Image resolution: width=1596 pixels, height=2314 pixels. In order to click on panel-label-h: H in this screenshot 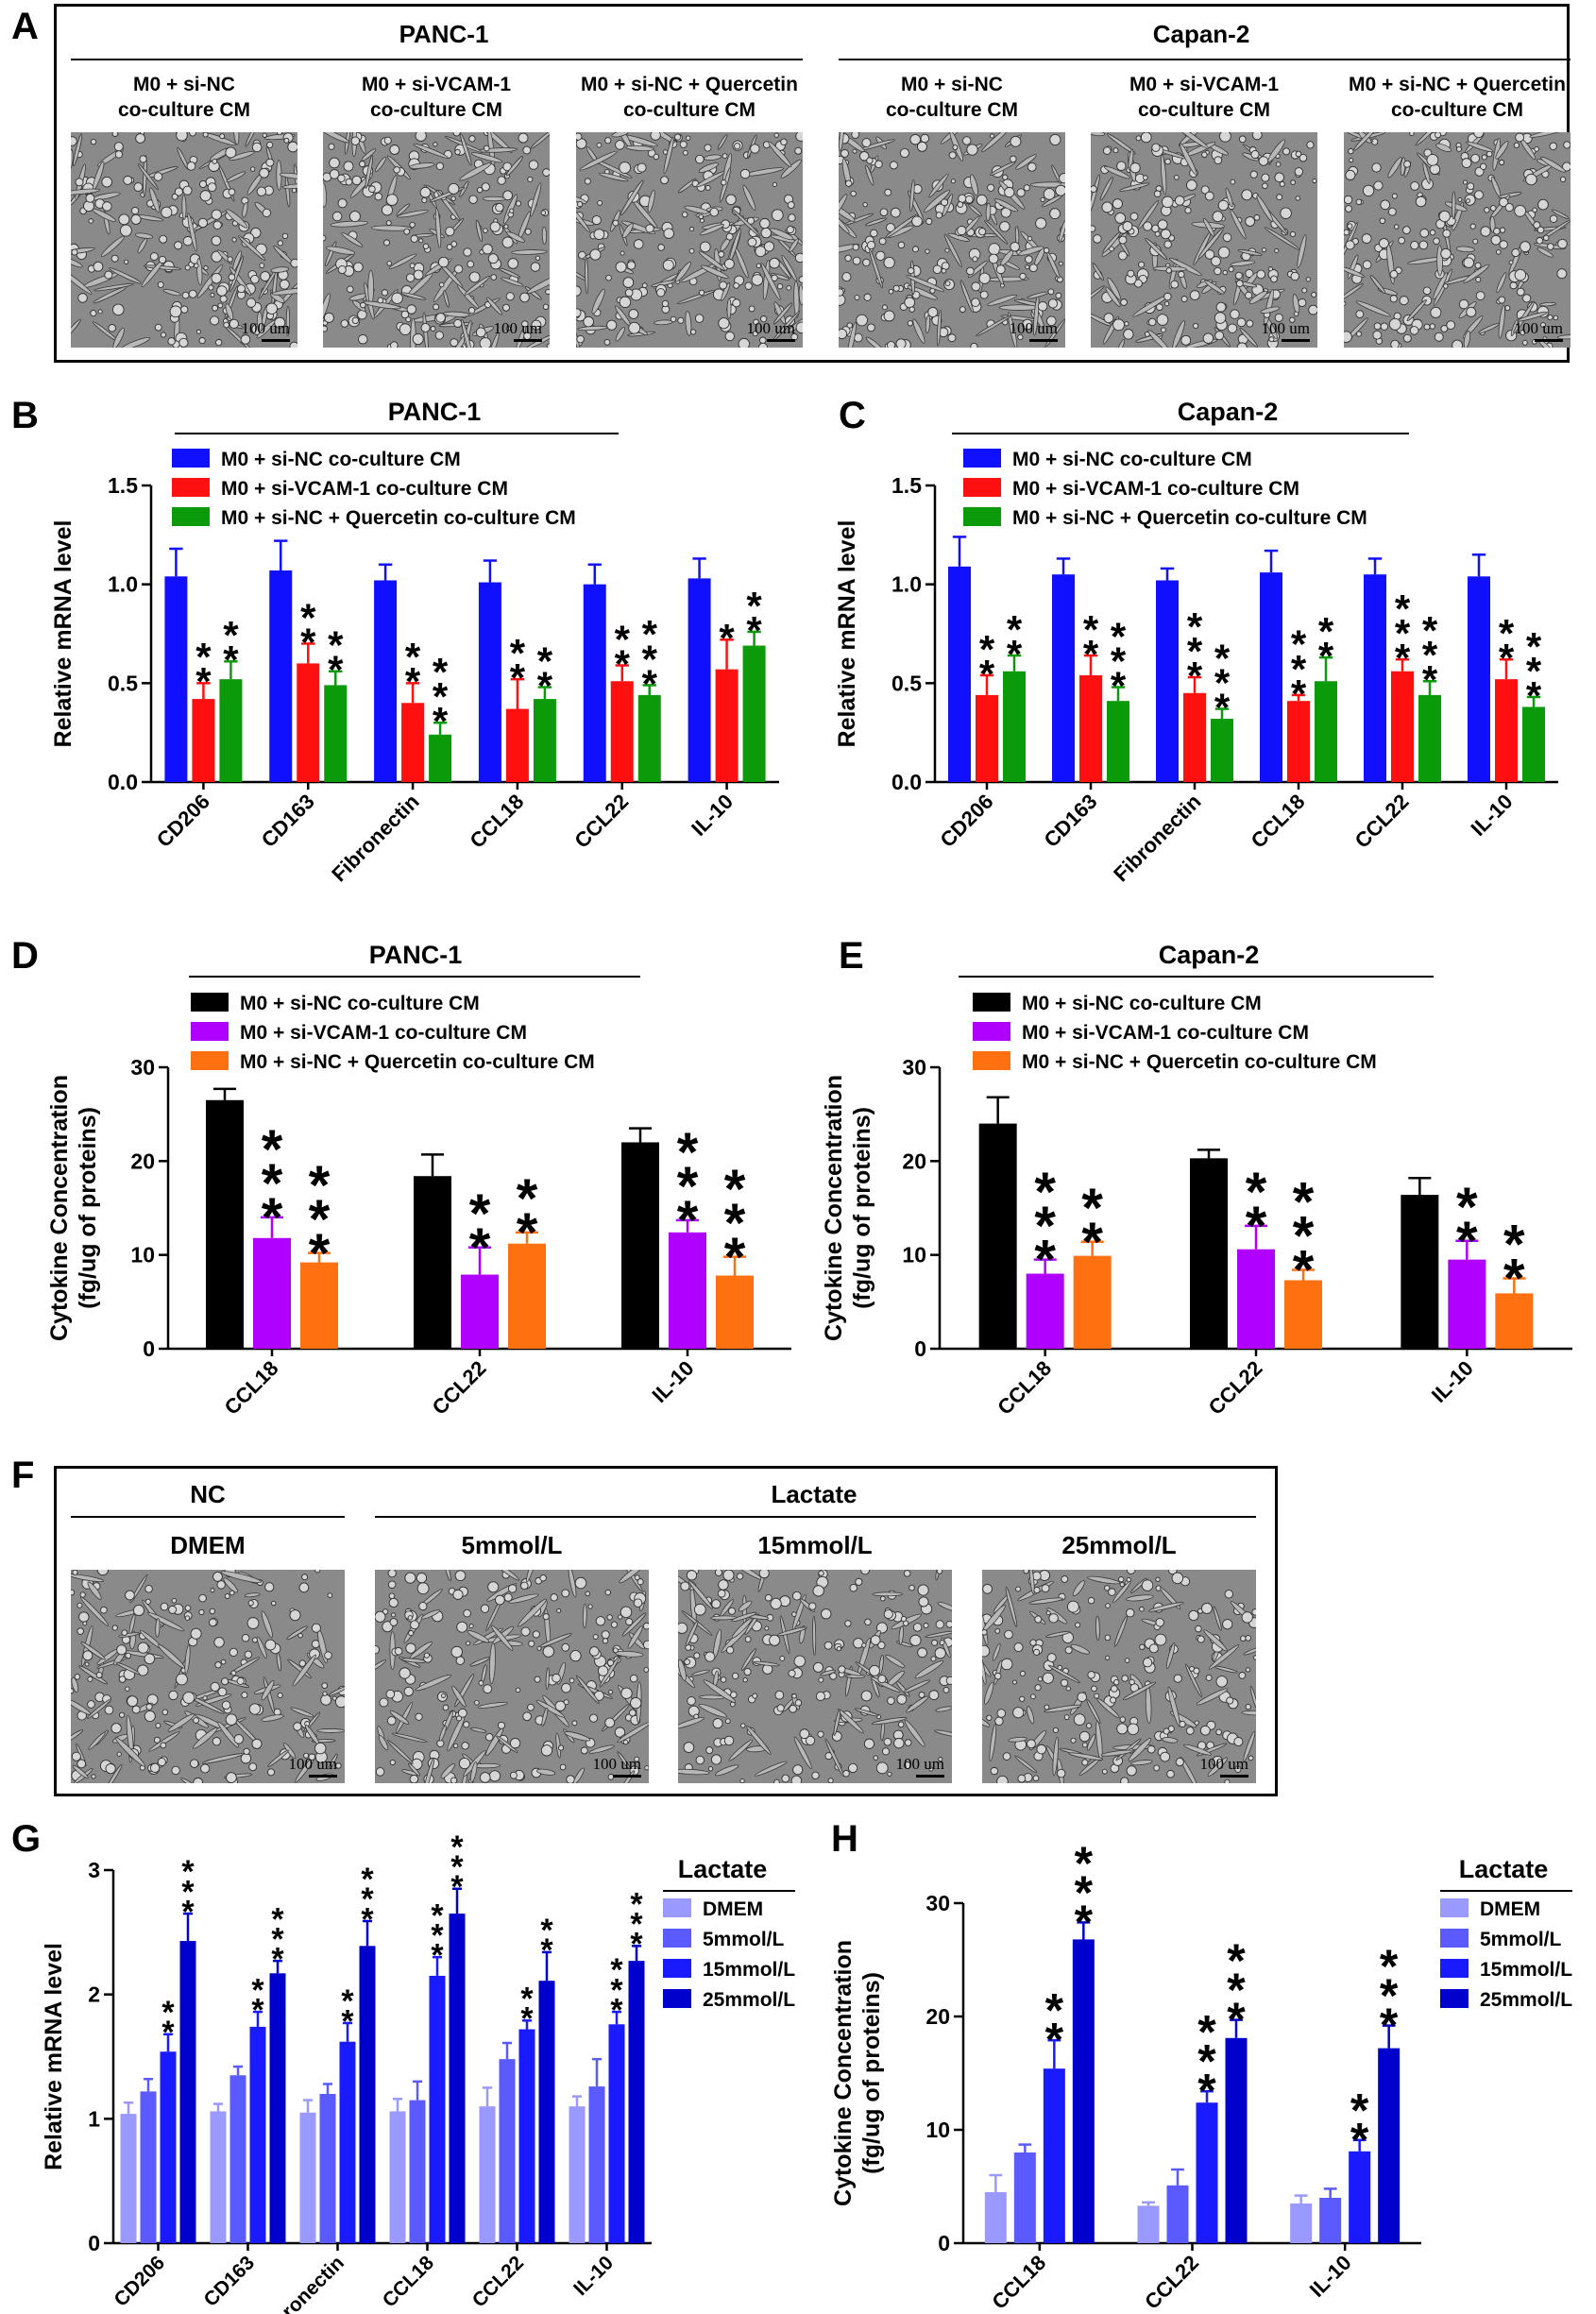, I will do `click(845, 1839)`.